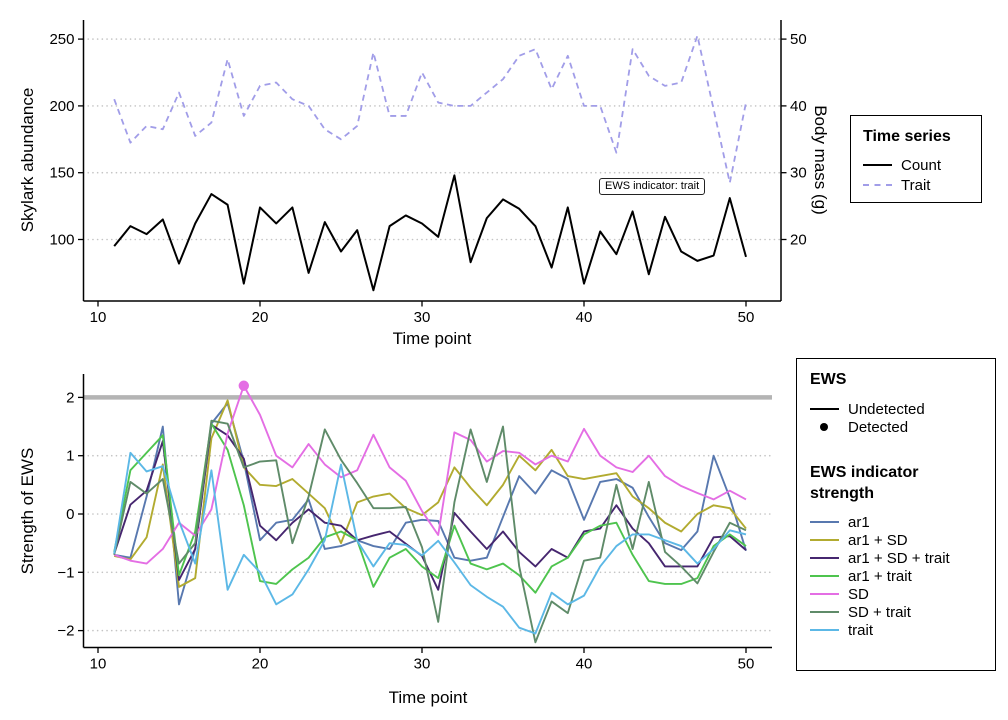 This screenshot has width=1008, height=720. Describe the element at coordinates (858, 594) in the screenshot. I see `legend-item-sd-label: SD` at that location.